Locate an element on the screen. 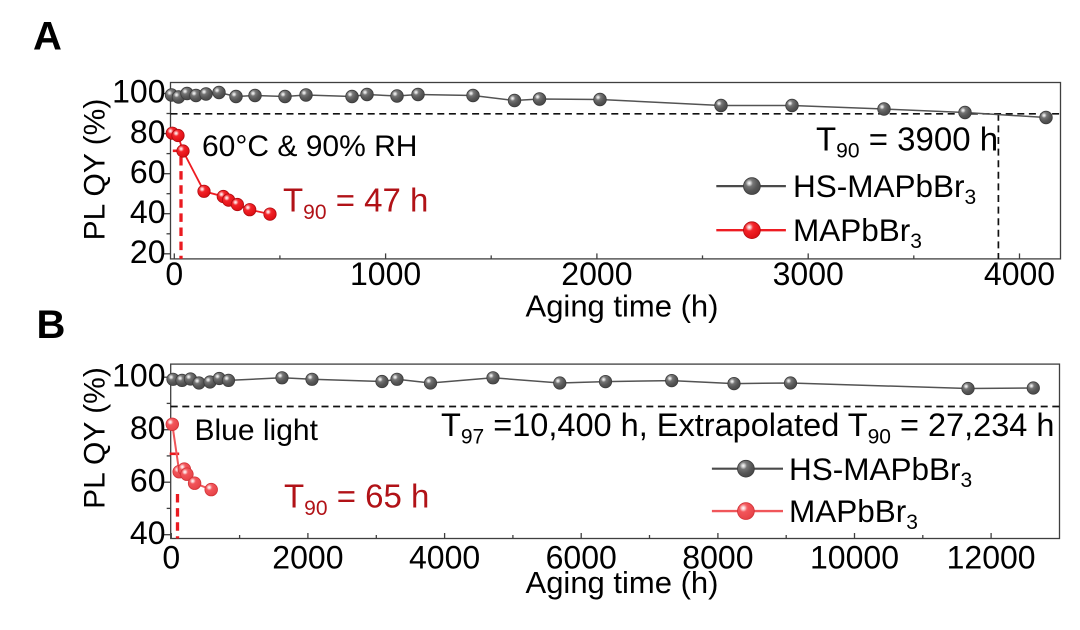  svg-text: 60°C & 90% RH is located at coordinates (309, 146).